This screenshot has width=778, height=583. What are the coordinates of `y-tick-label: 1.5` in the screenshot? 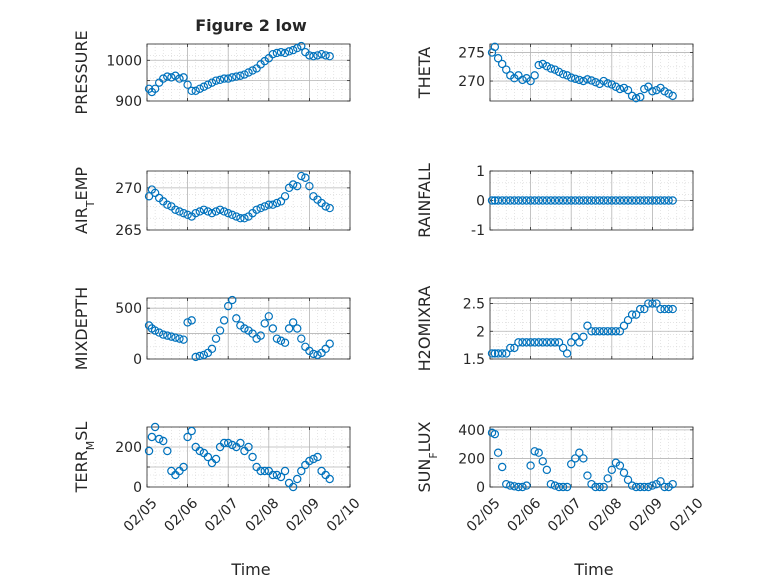 It's located at (474, 360).